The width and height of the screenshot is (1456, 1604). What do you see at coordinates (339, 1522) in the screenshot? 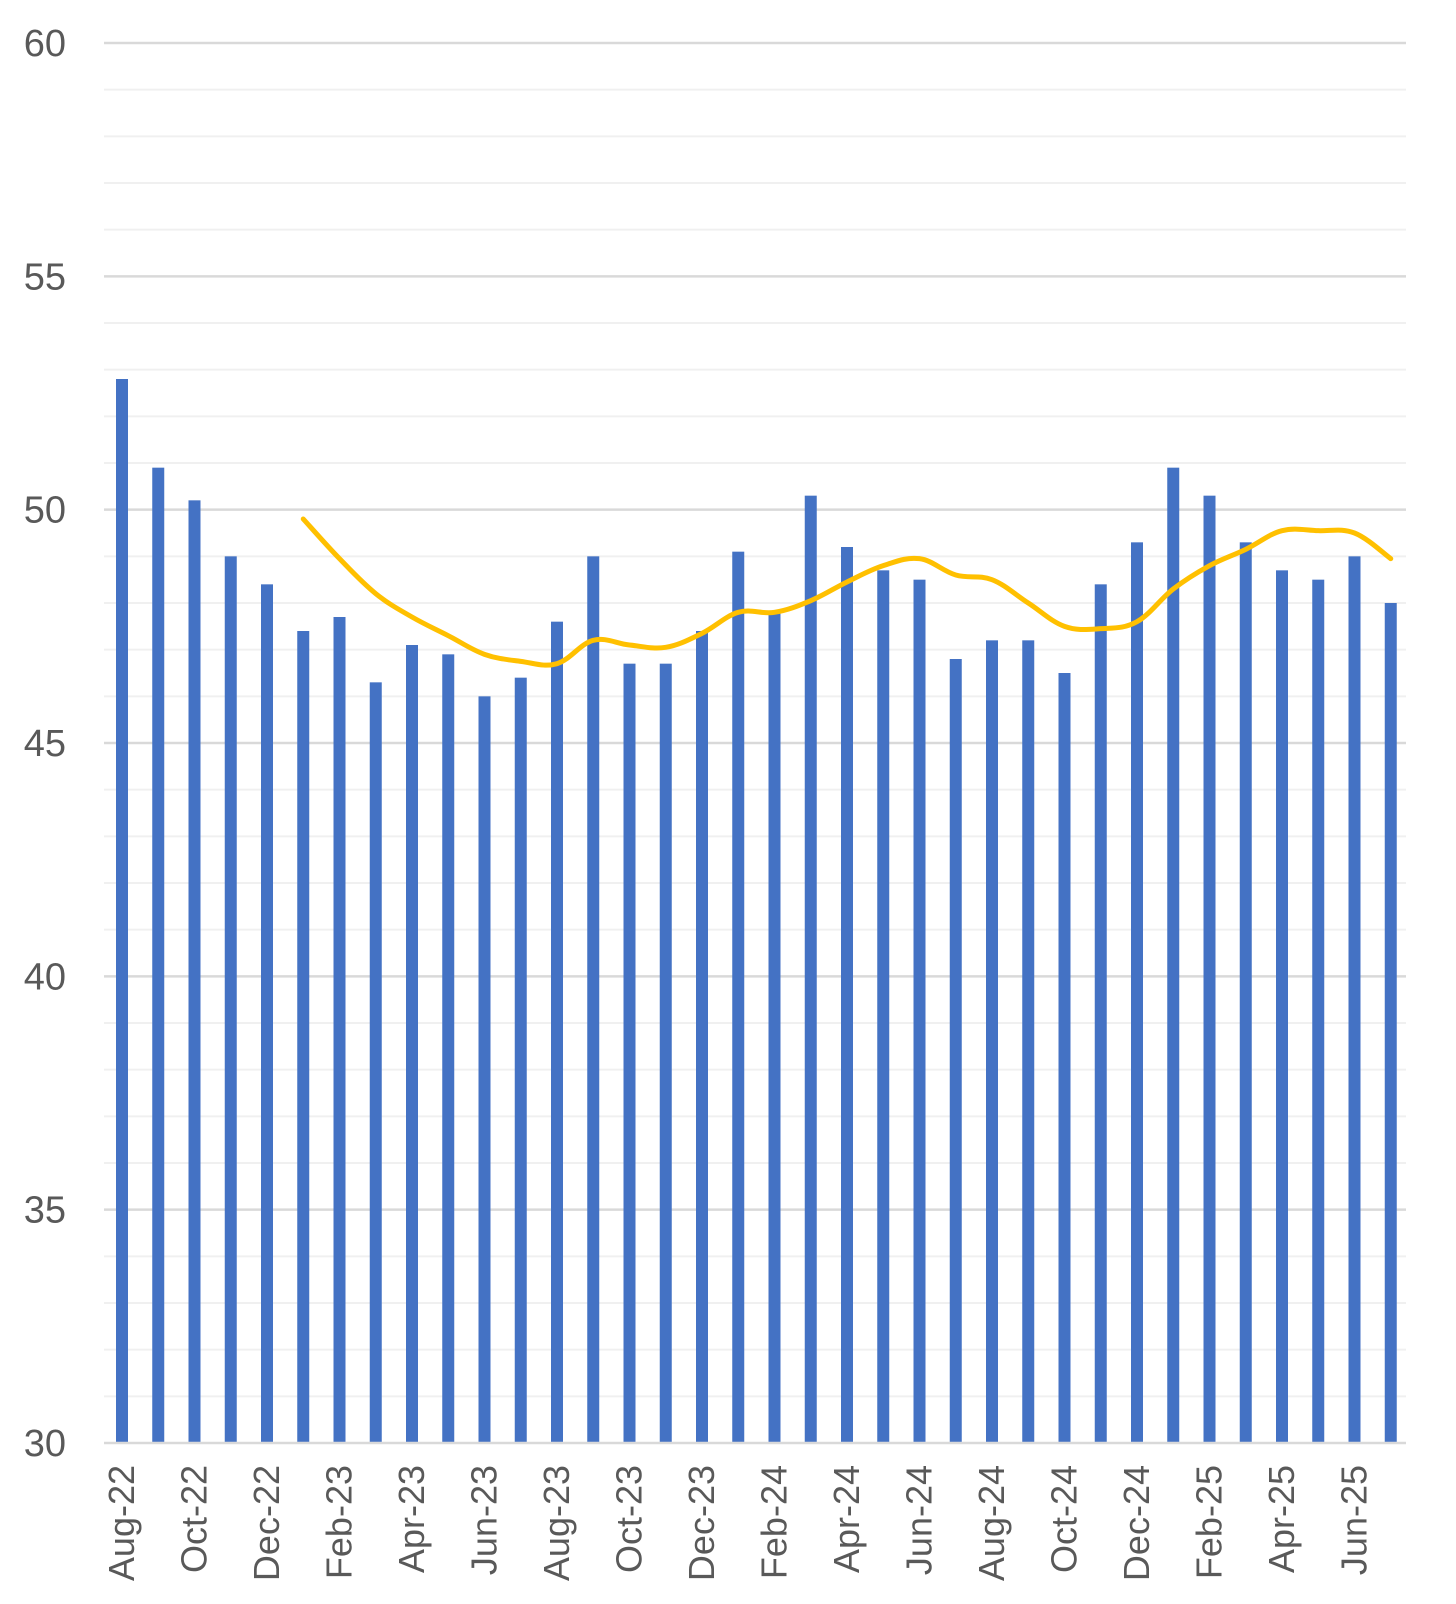
I see `x-tick-label: Feb-23` at bounding box center [339, 1522].